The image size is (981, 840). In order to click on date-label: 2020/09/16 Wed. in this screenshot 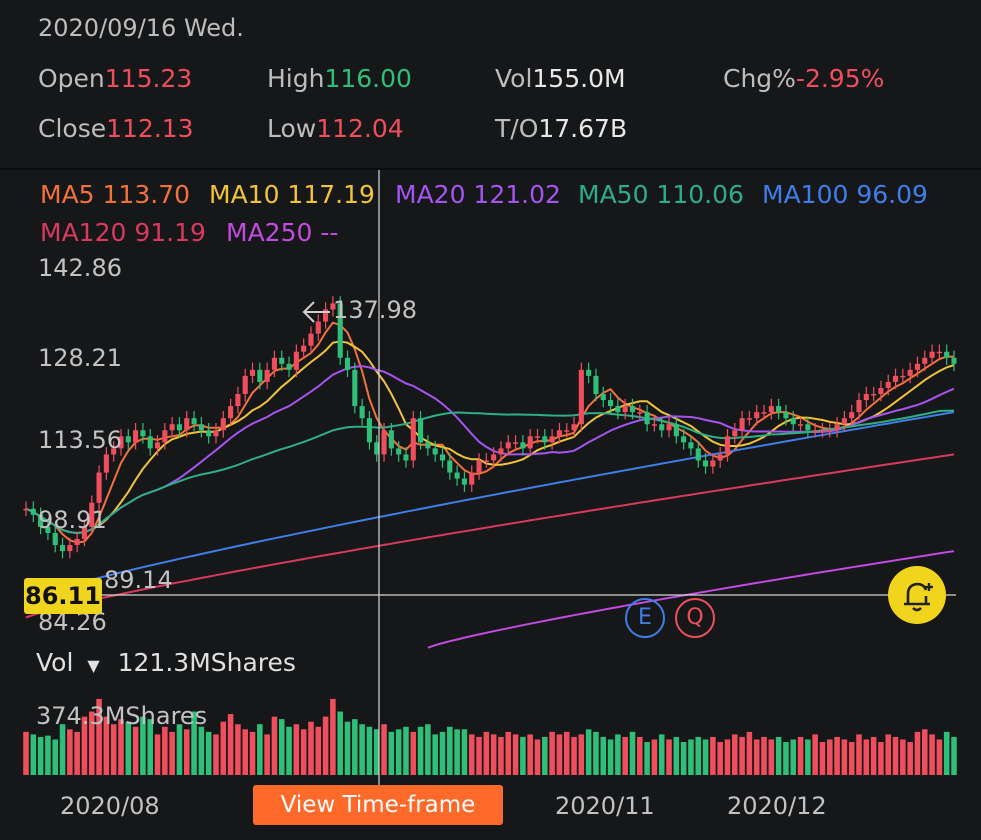, I will do `click(141, 28)`.